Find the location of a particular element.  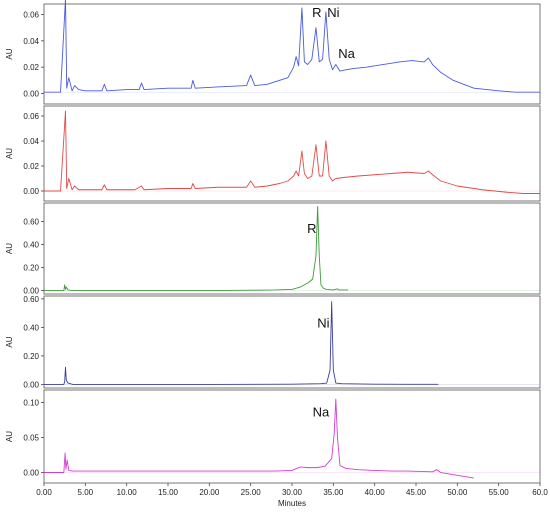

x-tick-label: 15.00 is located at coordinates (168, 492).